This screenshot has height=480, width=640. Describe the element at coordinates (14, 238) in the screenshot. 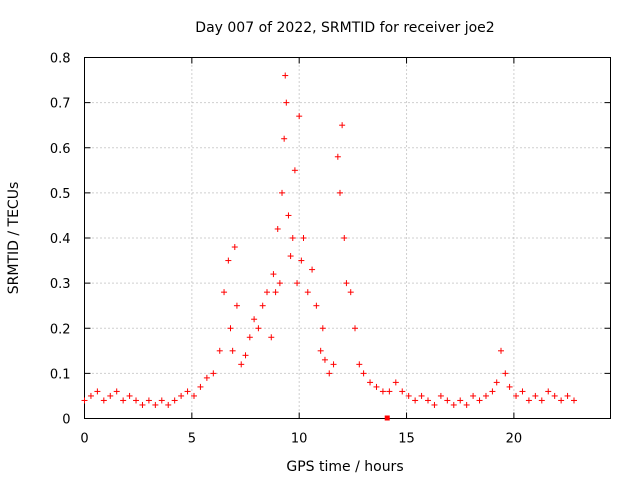

I see `y-axis-label: SRMTID / TECUs` at that location.